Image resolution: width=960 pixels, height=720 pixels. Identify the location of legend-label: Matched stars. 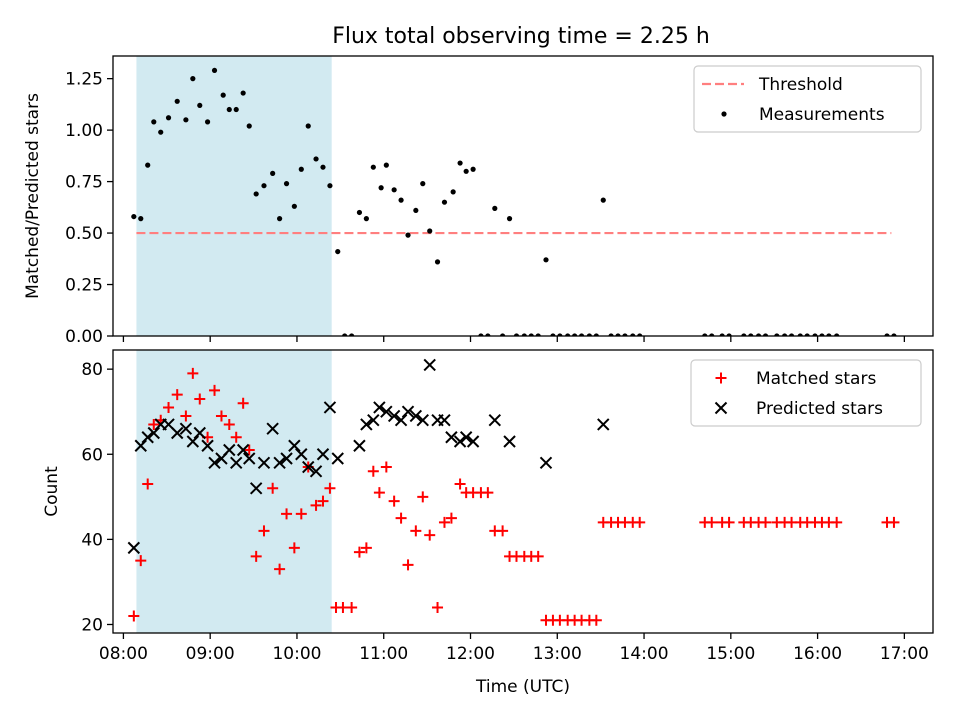
(816, 379).